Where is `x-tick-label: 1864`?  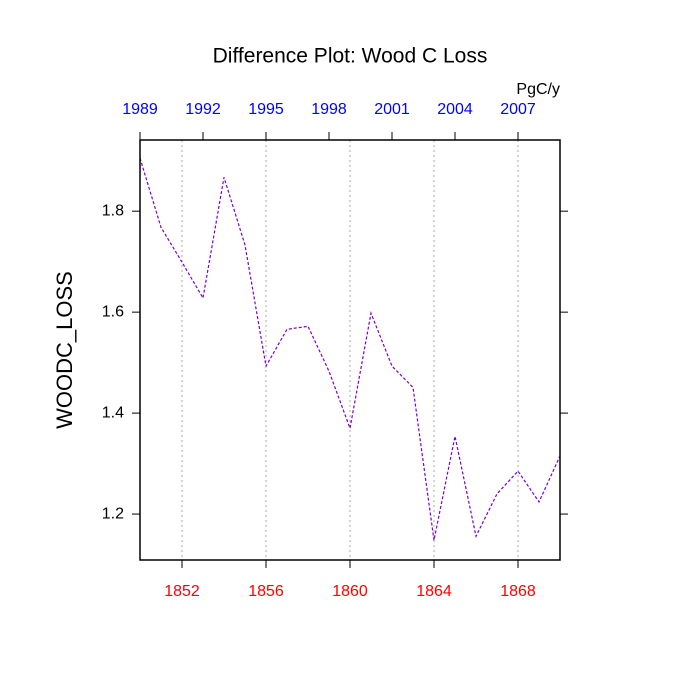
x-tick-label: 1864 is located at coordinates (434, 591).